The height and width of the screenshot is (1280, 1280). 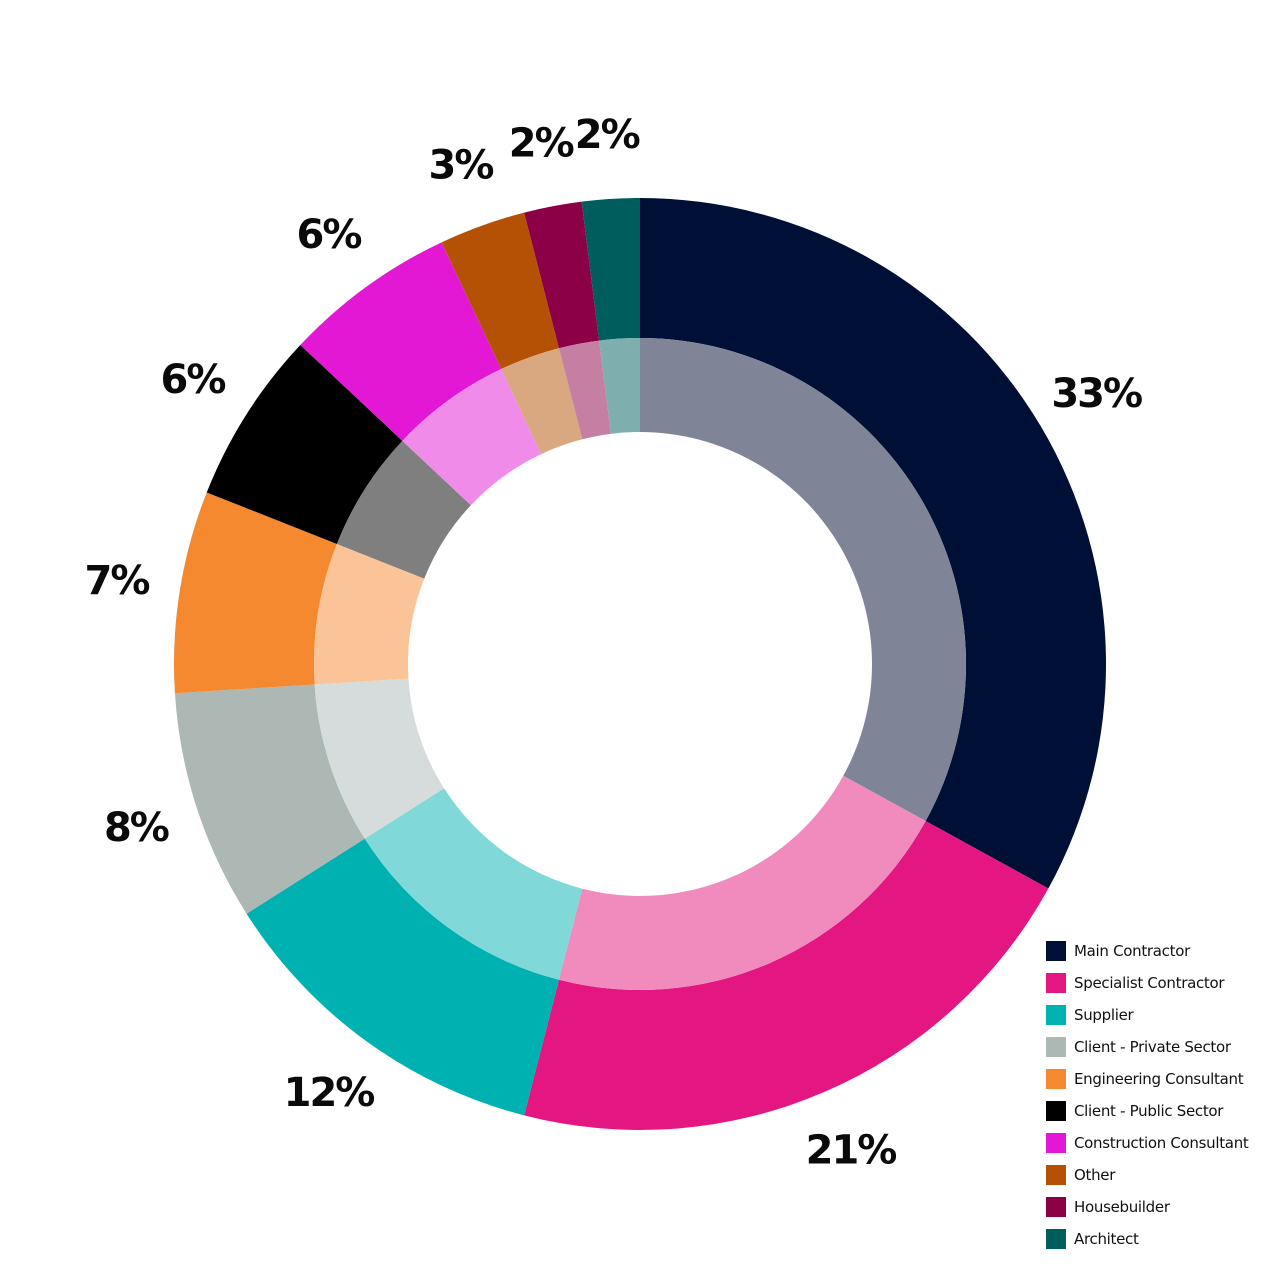 What do you see at coordinates (193, 380) in the screenshot?
I see `percent-label-client-public-sector: 6%` at bounding box center [193, 380].